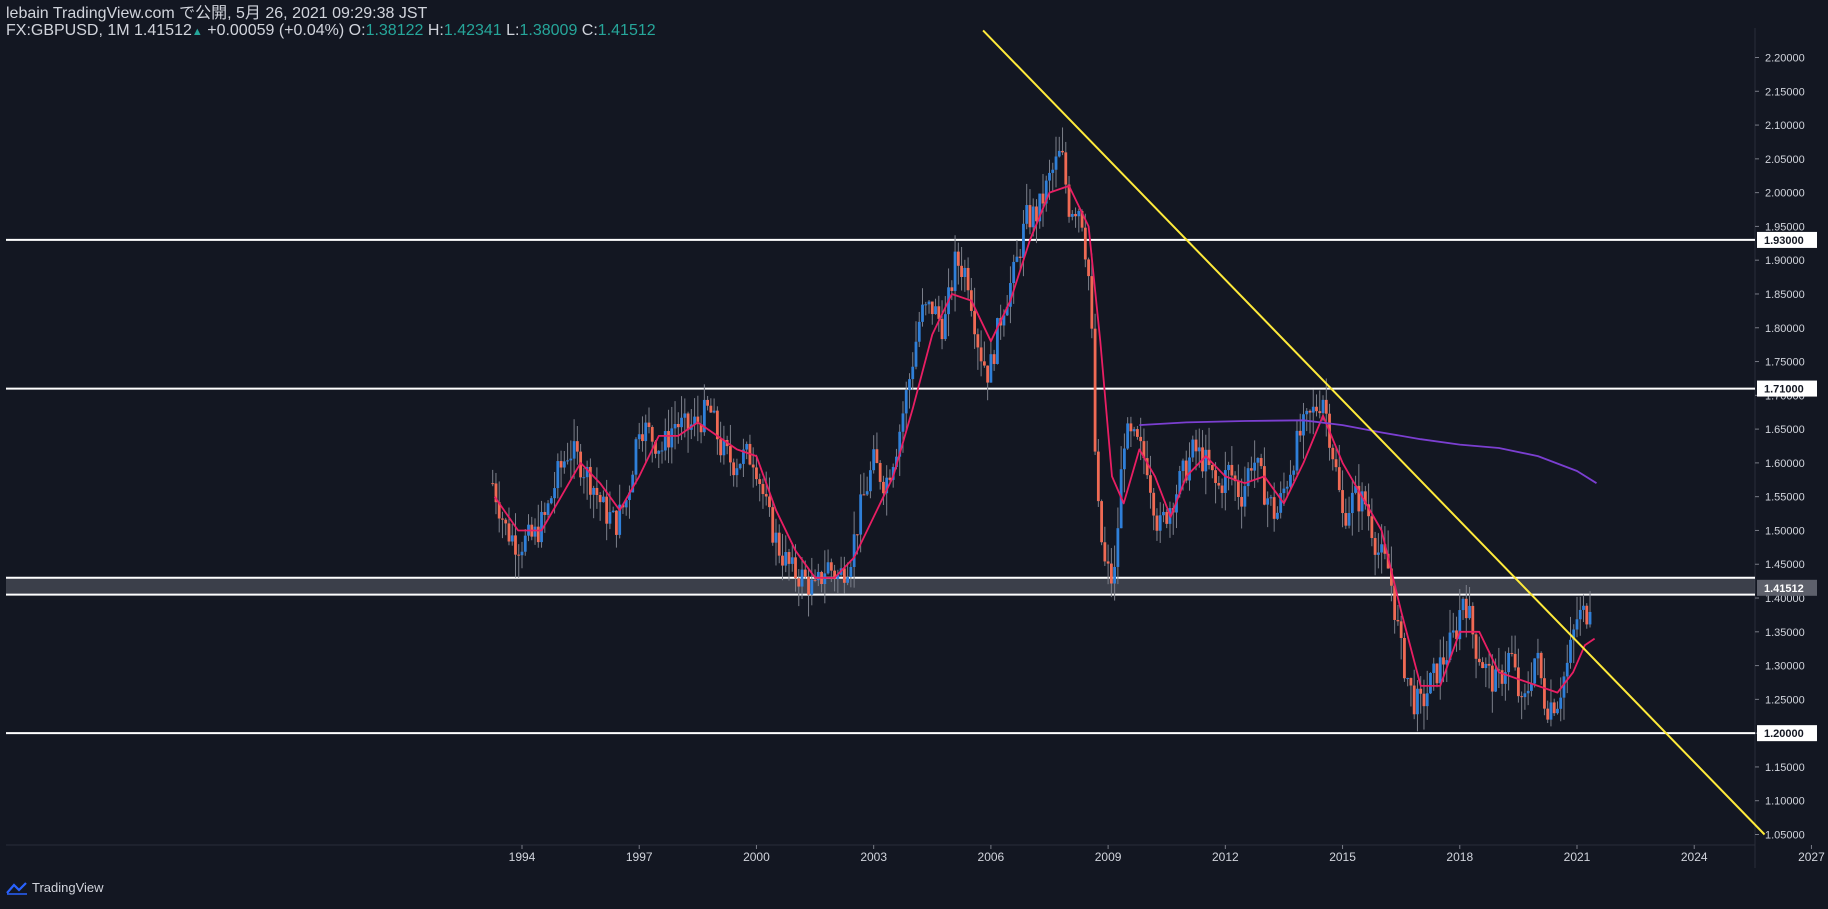  What do you see at coordinates (435, 30) in the screenshot?
I see `high-label: H:` at bounding box center [435, 30].